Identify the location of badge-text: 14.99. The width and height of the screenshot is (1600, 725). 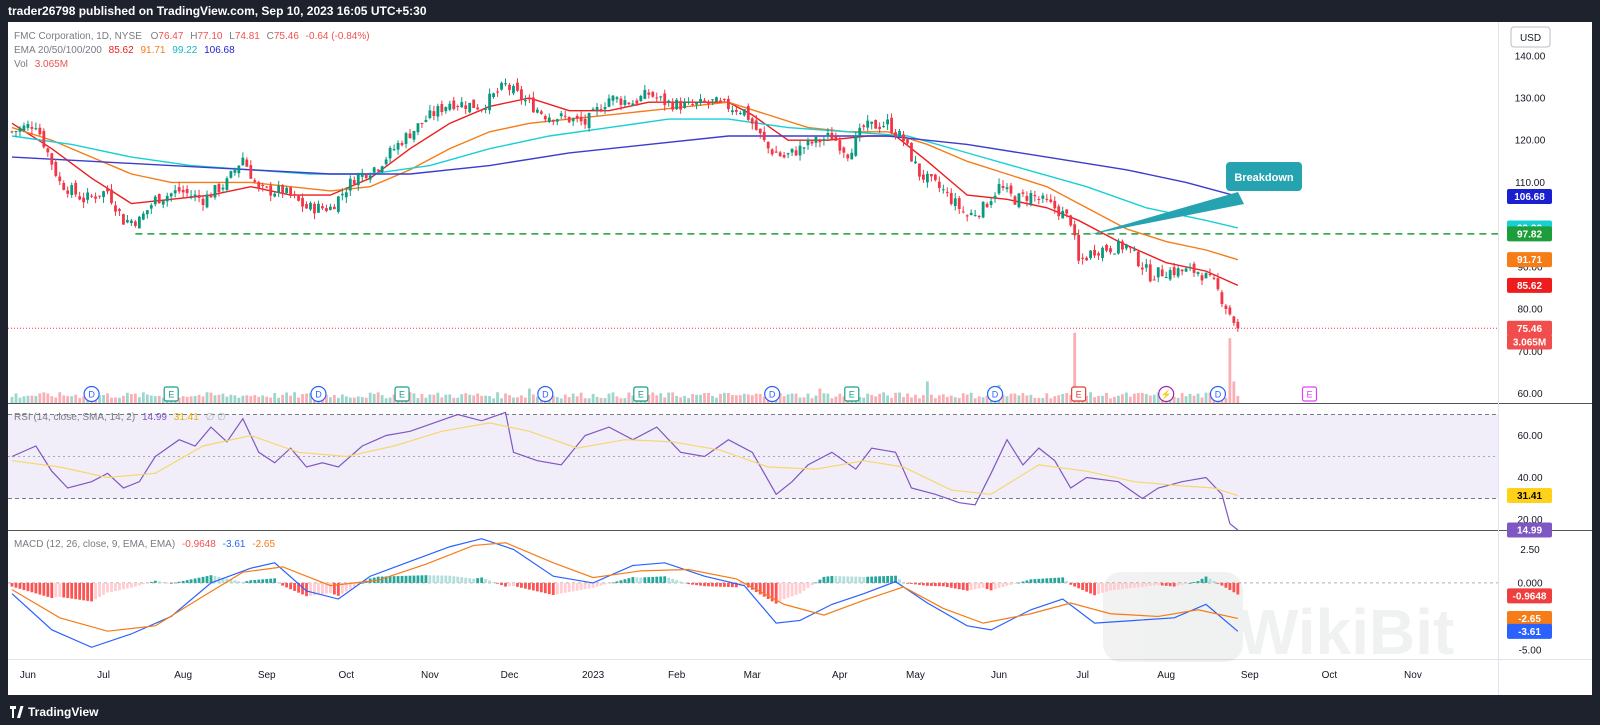
(1529, 531).